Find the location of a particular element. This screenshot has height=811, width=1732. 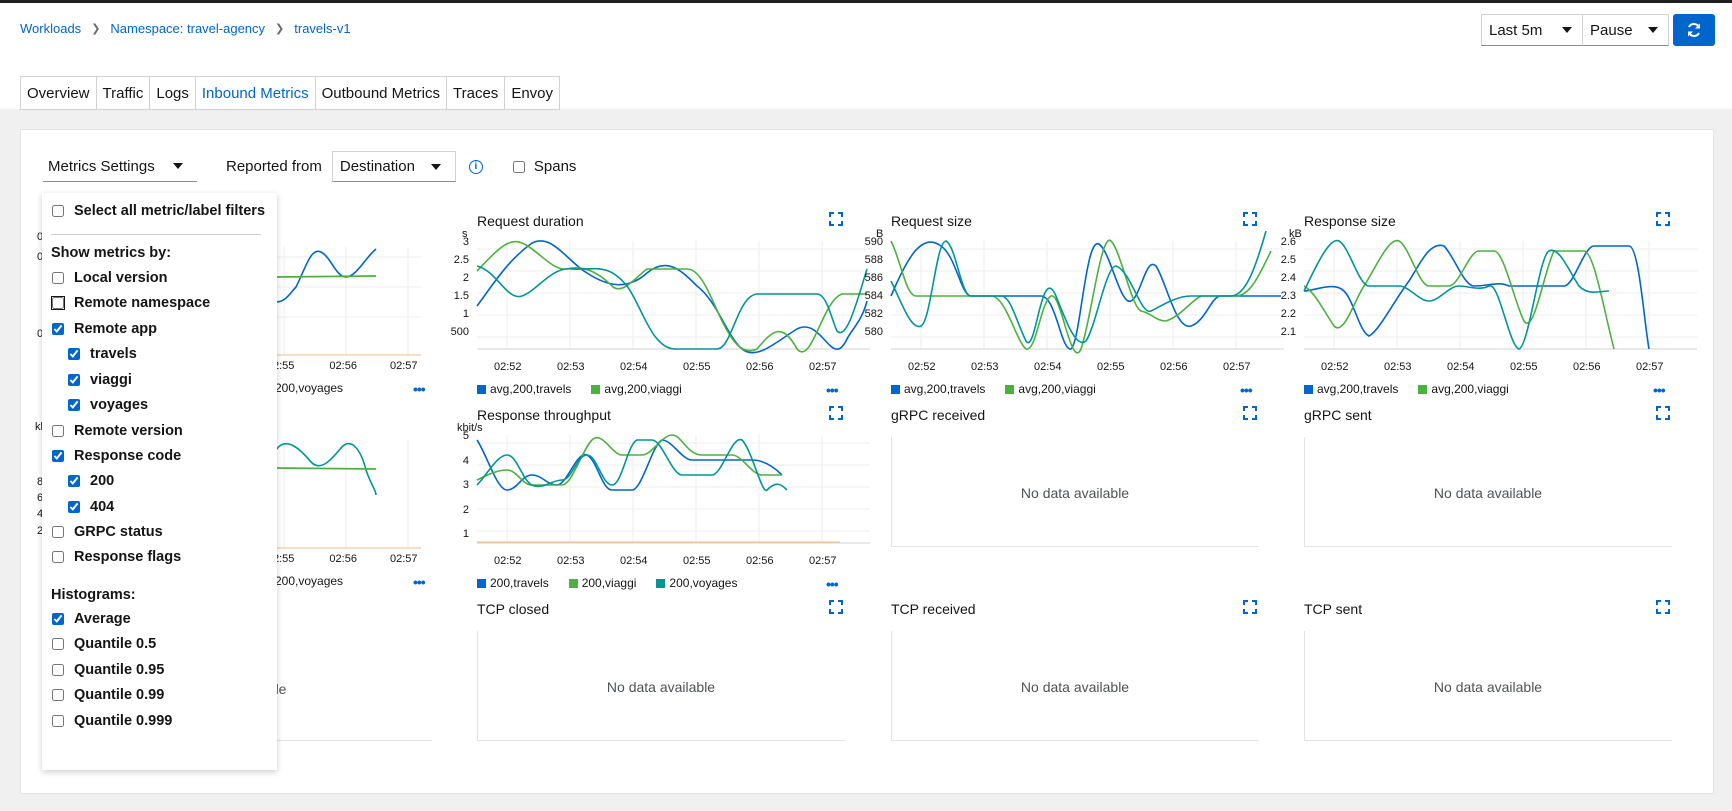

app-voyages-option: voyages is located at coordinates (108, 405).